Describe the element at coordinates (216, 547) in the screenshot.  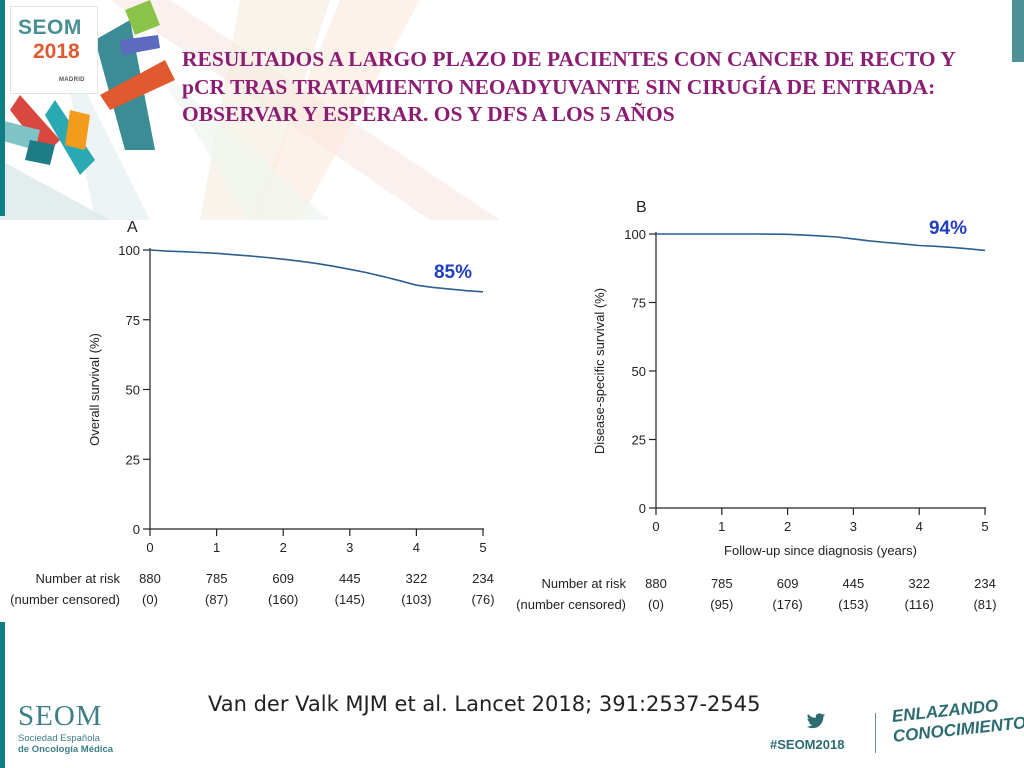
I see `panel-a-x-tick-label: 1` at that location.